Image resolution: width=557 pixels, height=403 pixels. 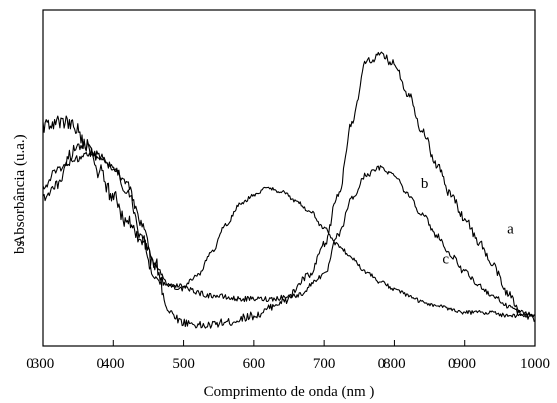 What do you see at coordinates (324, 364) in the screenshot?
I see `x-tick-label-700: 700` at bounding box center [324, 364].